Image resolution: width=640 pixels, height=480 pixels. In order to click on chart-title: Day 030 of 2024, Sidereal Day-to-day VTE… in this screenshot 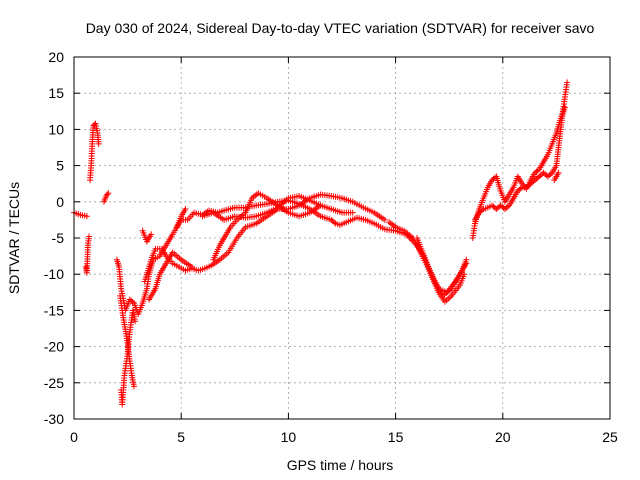, I will do `click(340, 28)`.